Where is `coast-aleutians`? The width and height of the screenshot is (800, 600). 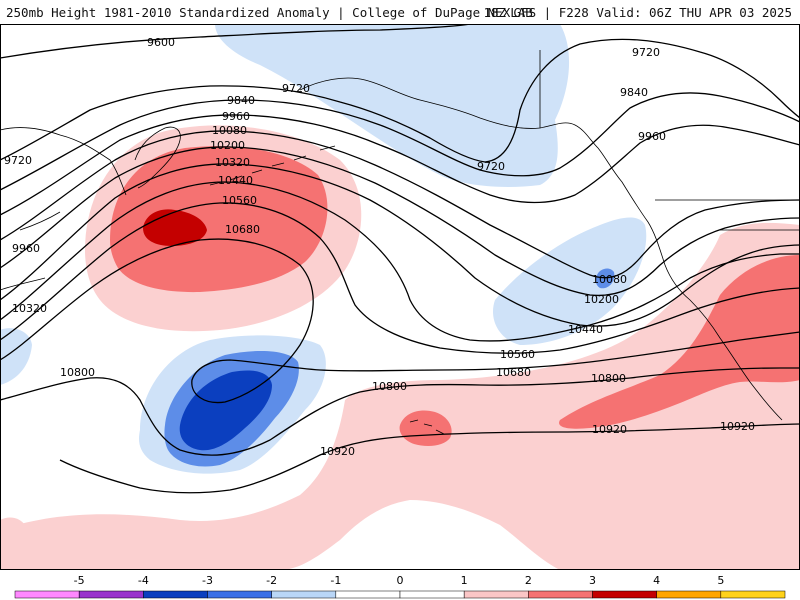 coast-aleutians is located at coordinates (272, 165).